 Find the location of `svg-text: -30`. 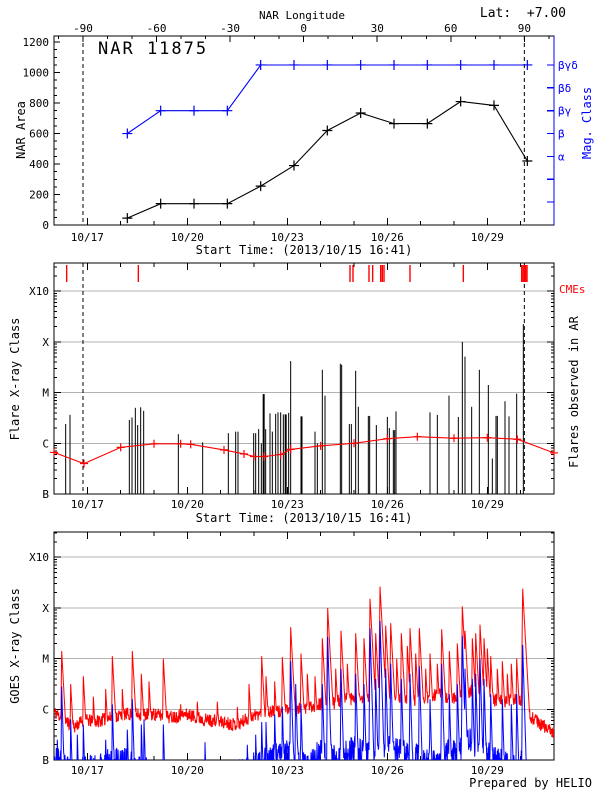

svg-text: -30 is located at coordinates (230, 28).